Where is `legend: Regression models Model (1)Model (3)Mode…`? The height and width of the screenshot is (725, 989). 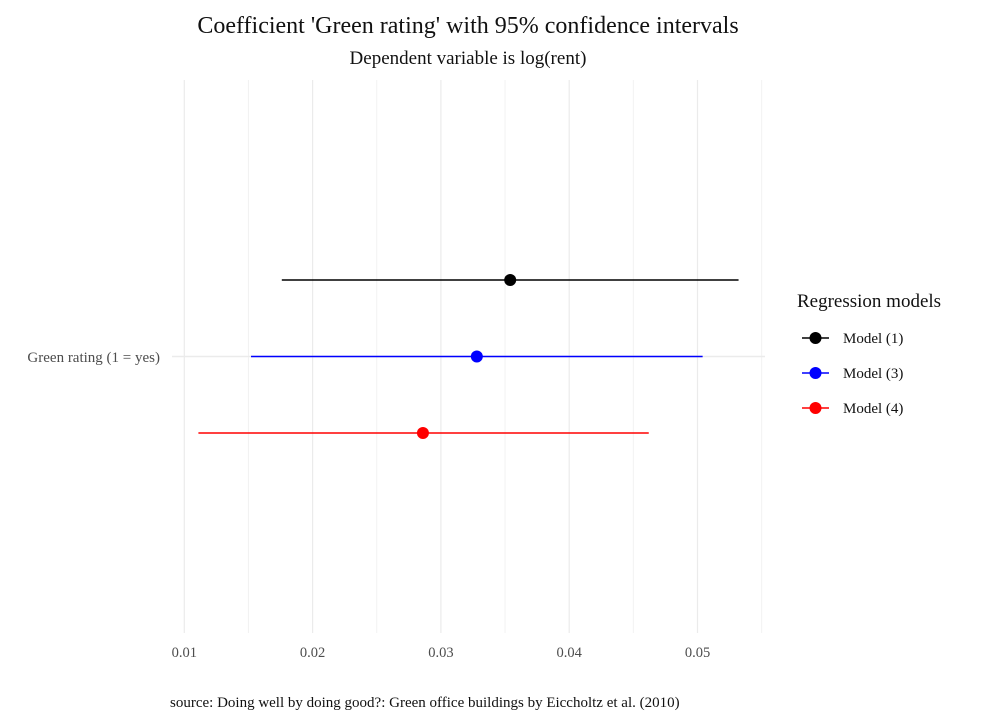 legend: Regression models Model (1)Model (3)Mode… is located at coordinates (869, 354).